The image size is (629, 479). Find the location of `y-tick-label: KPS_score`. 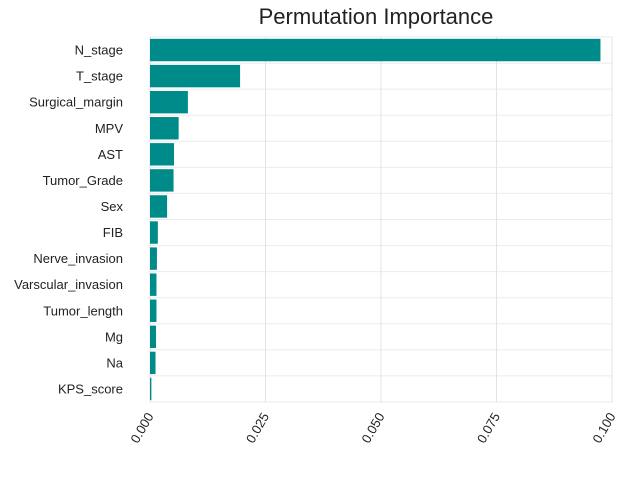

y-tick-label: KPS_score is located at coordinates (90, 388).